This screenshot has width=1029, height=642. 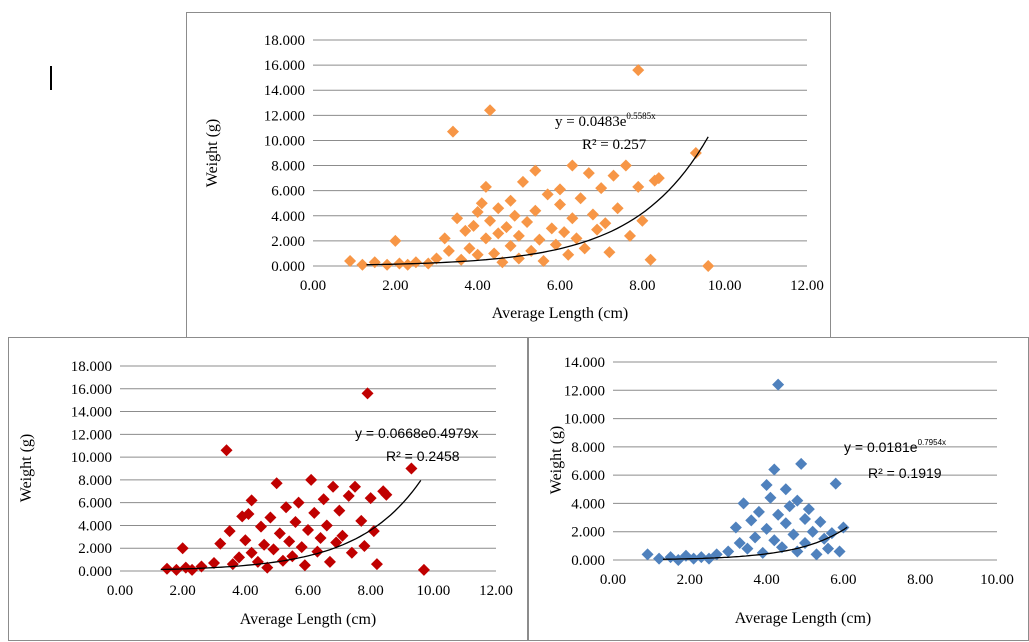 What do you see at coordinates (591, 122) in the screenshot?
I see `equation-base: y = 0.0483e` at bounding box center [591, 122].